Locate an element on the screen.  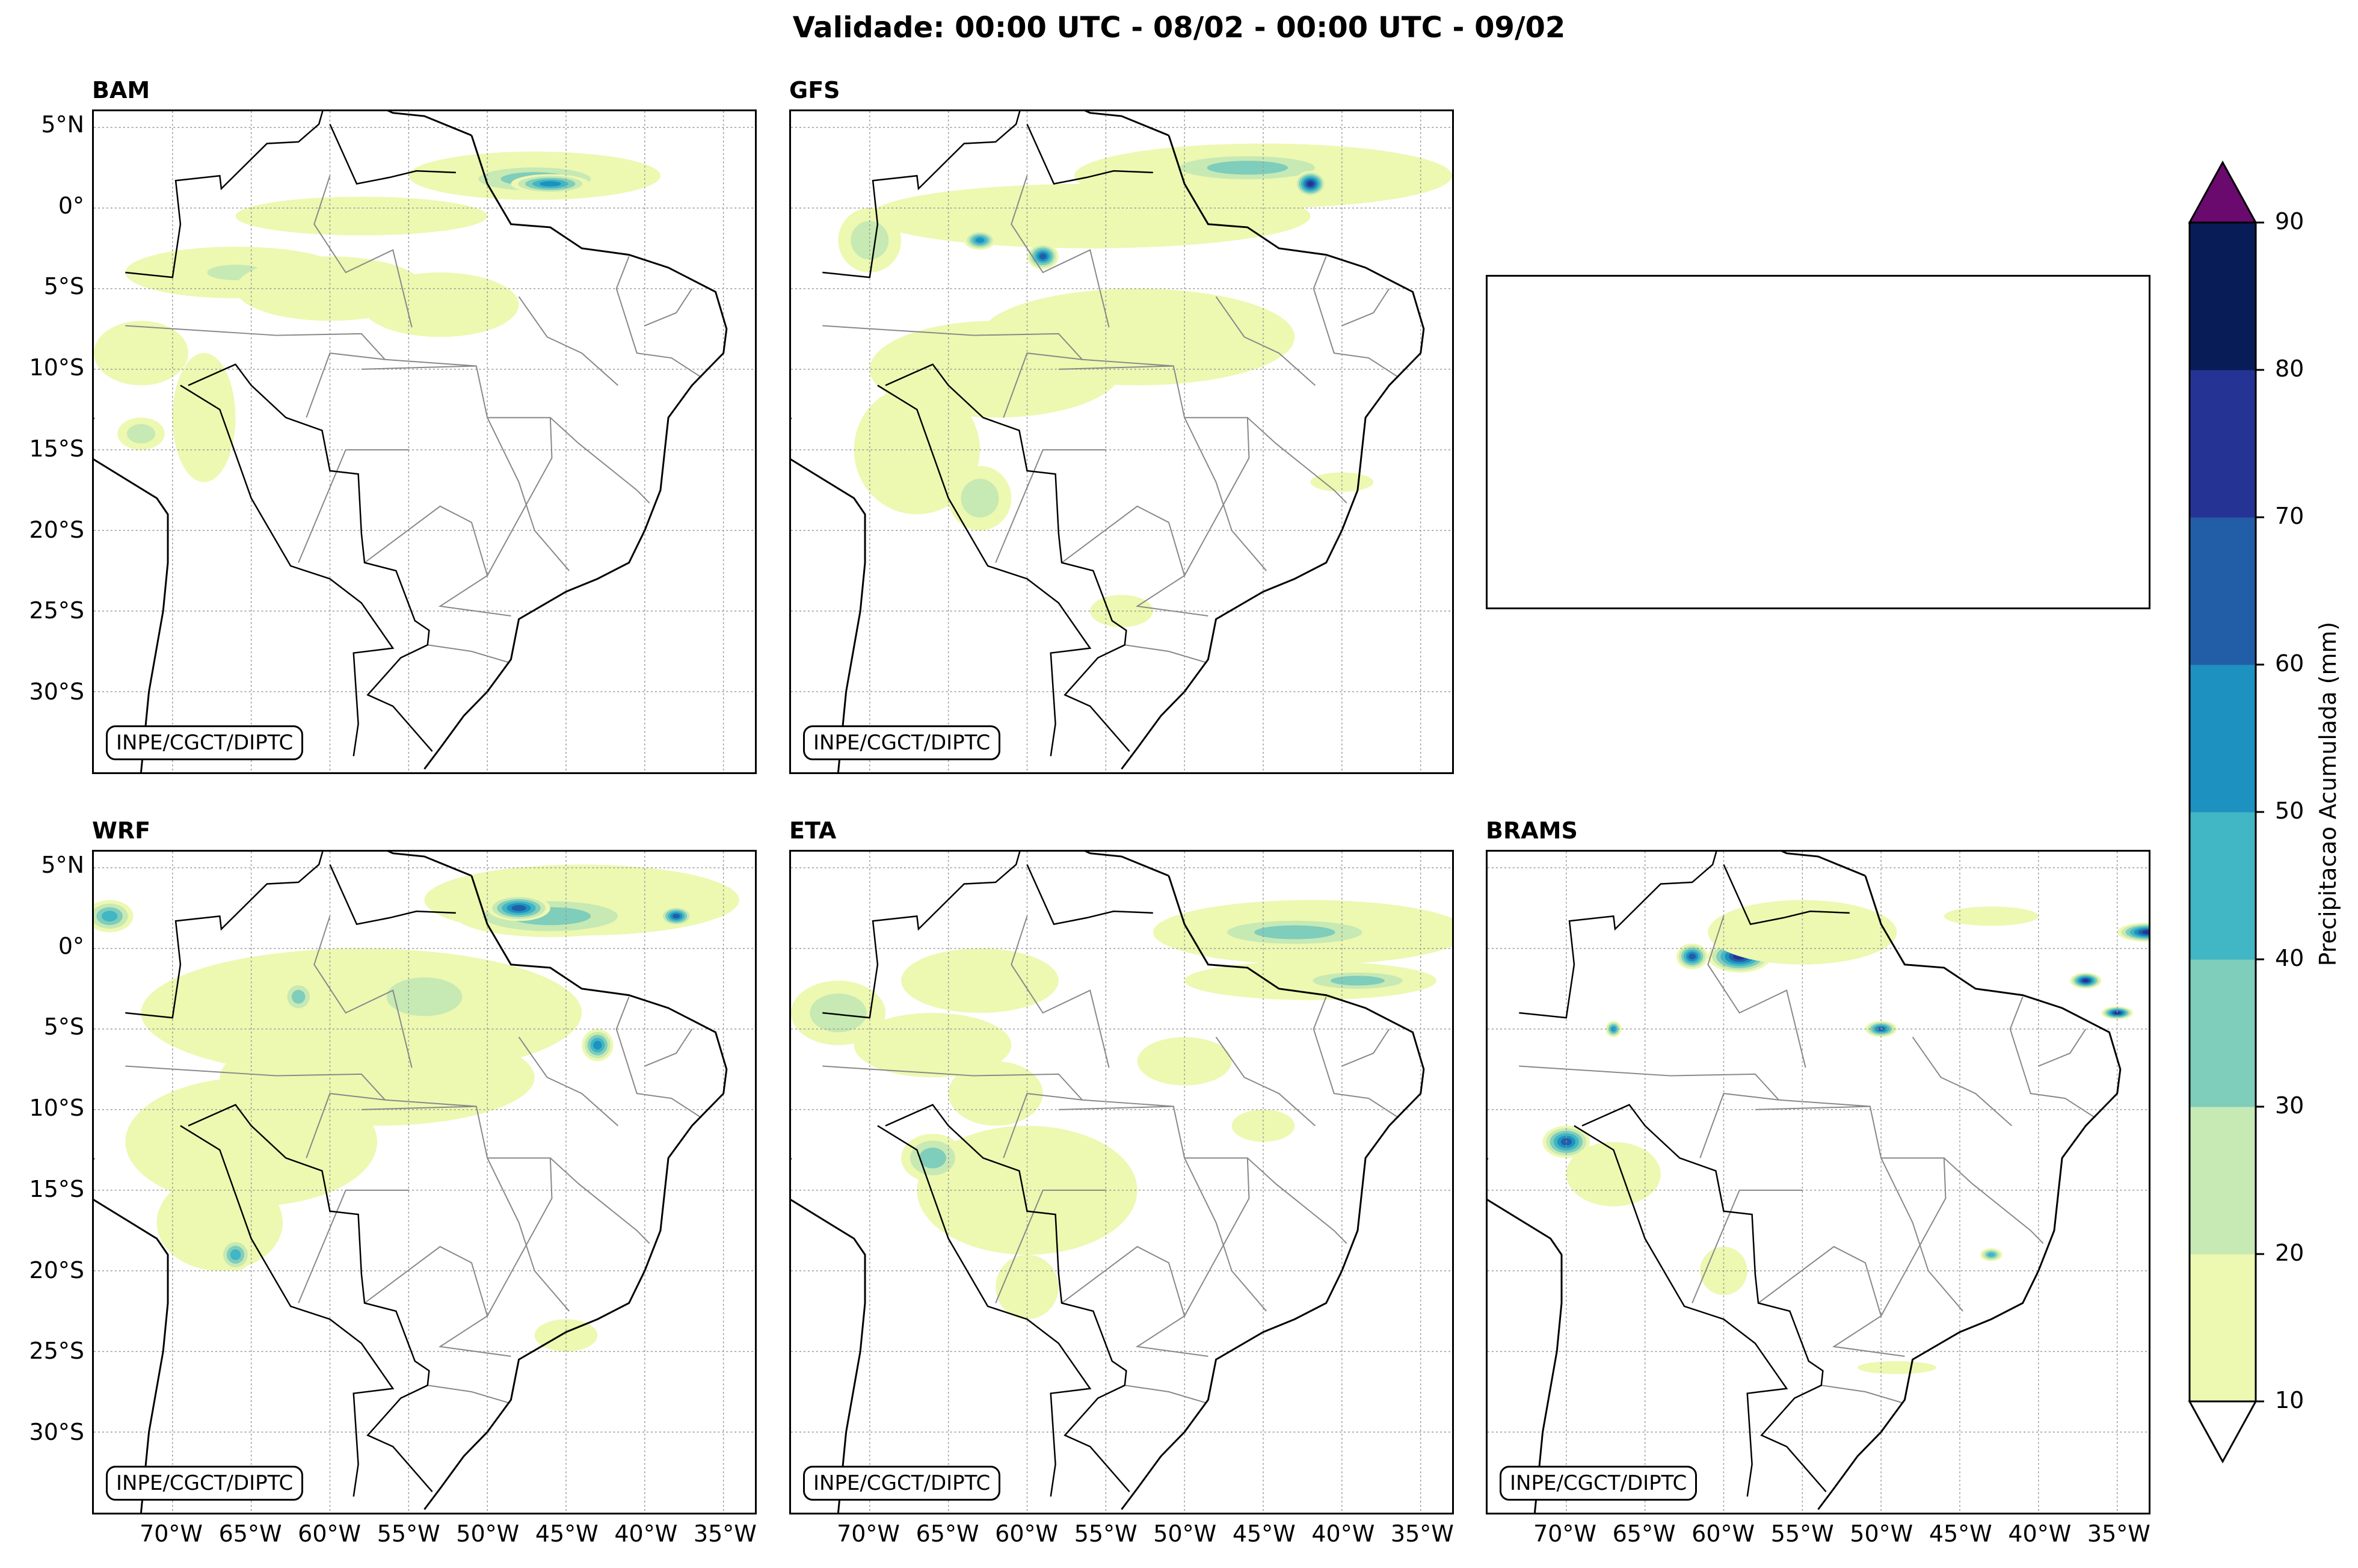
colorbar is located at coordinates (2226, 812).